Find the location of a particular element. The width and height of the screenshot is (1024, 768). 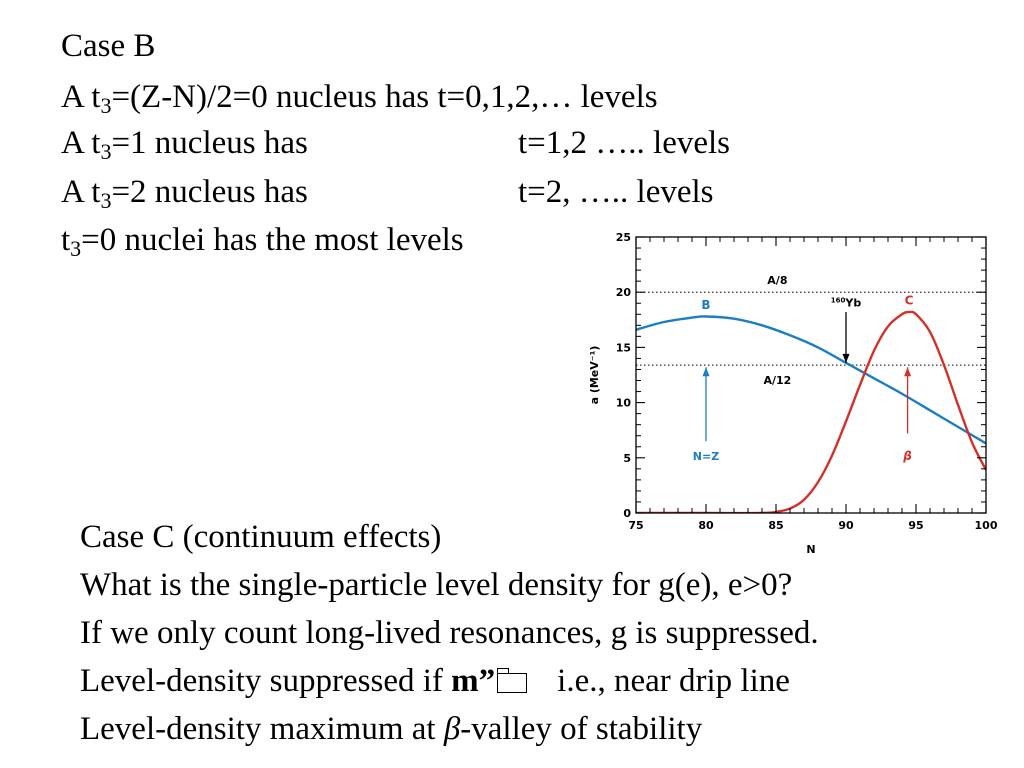

reference-line-label-1: A/12 is located at coordinates (777, 380).